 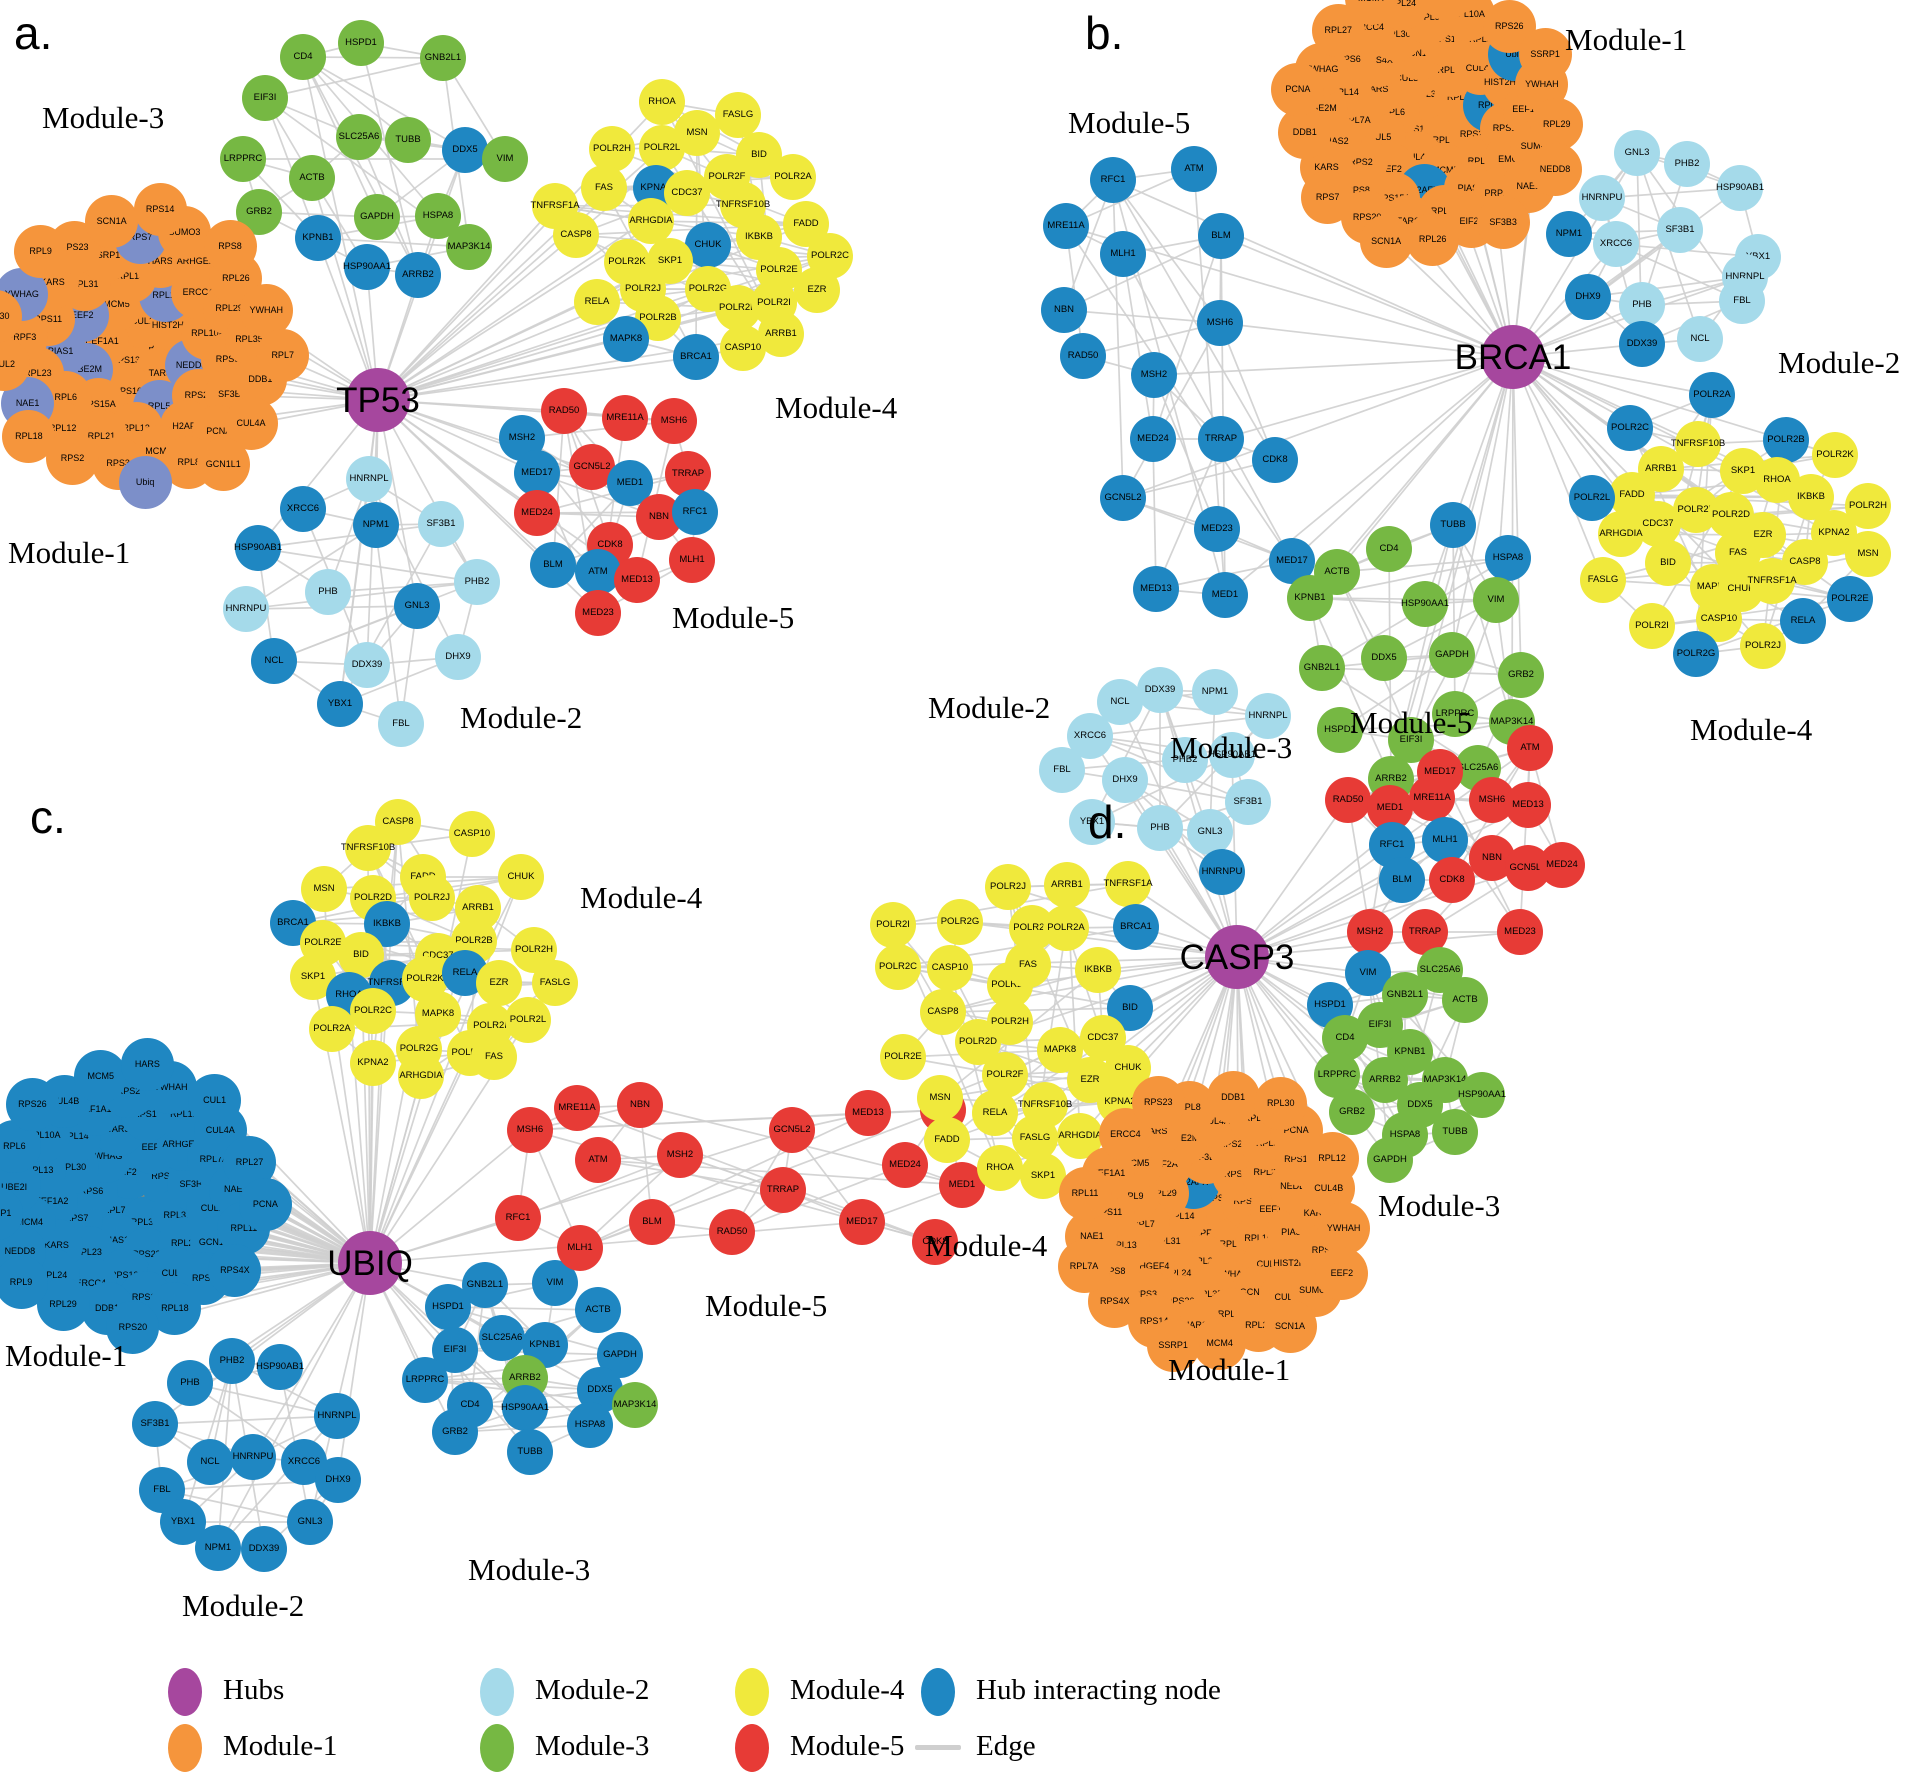 I want to click on node-label: POLR2A, so click(x=1066, y=928).